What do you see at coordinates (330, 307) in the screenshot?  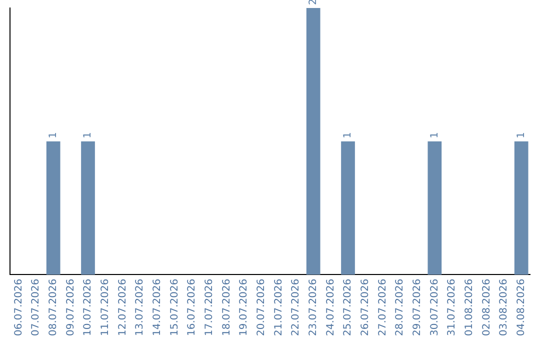 I see `x-tick-label: 24.07.2026` at bounding box center [330, 307].